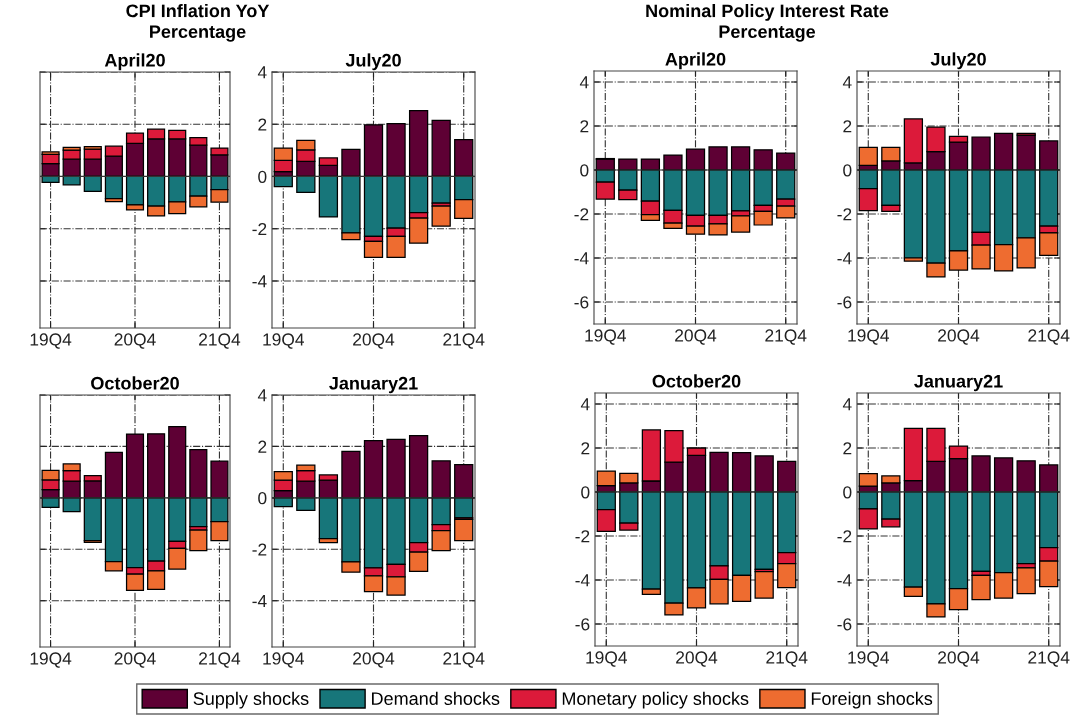 The height and width of the screenshot is (723, 1075). What do you see at coordinates (436, 698) in the screenshot?
I see `legend-label: Demand shocks` at bounding box center [436, 698].